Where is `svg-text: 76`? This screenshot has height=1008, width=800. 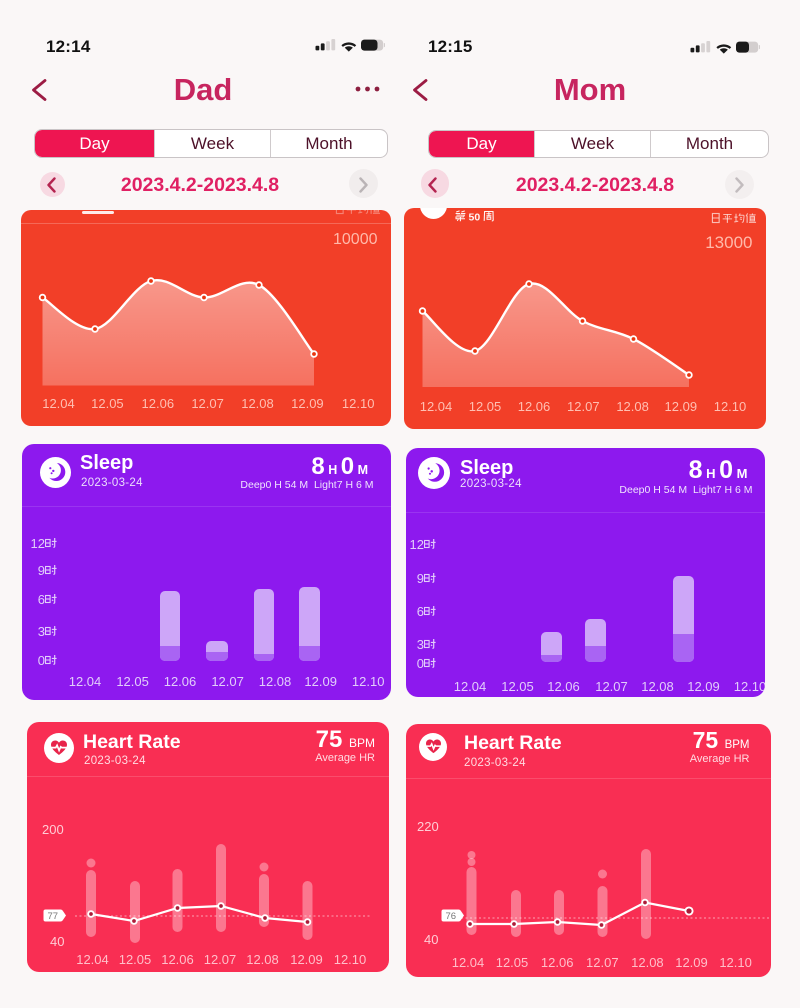 svg-text: 76 is located at coordinates (451, 916).